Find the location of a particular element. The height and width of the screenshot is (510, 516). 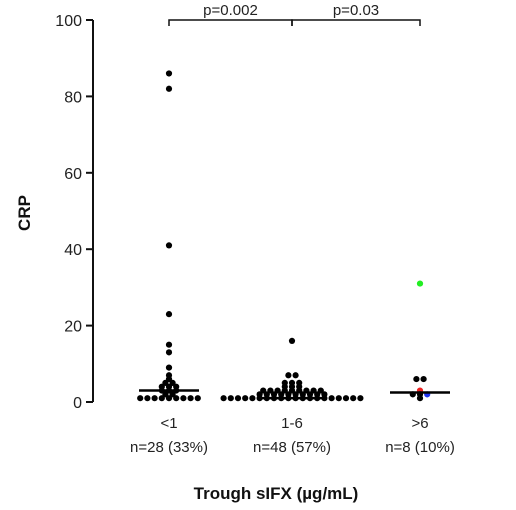

y-tick-label: 60 is located at coordinates (73, 174).